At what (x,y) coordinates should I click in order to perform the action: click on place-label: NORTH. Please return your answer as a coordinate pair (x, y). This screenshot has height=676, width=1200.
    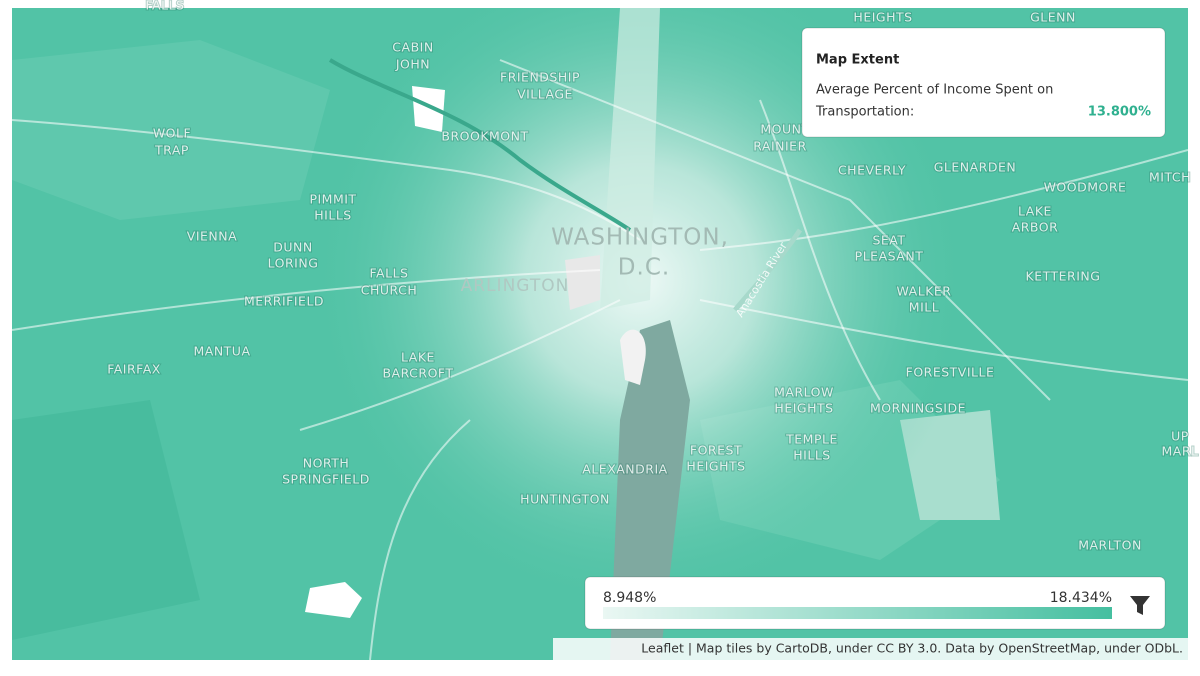
    Looking at the image, I should click on (326, 463).